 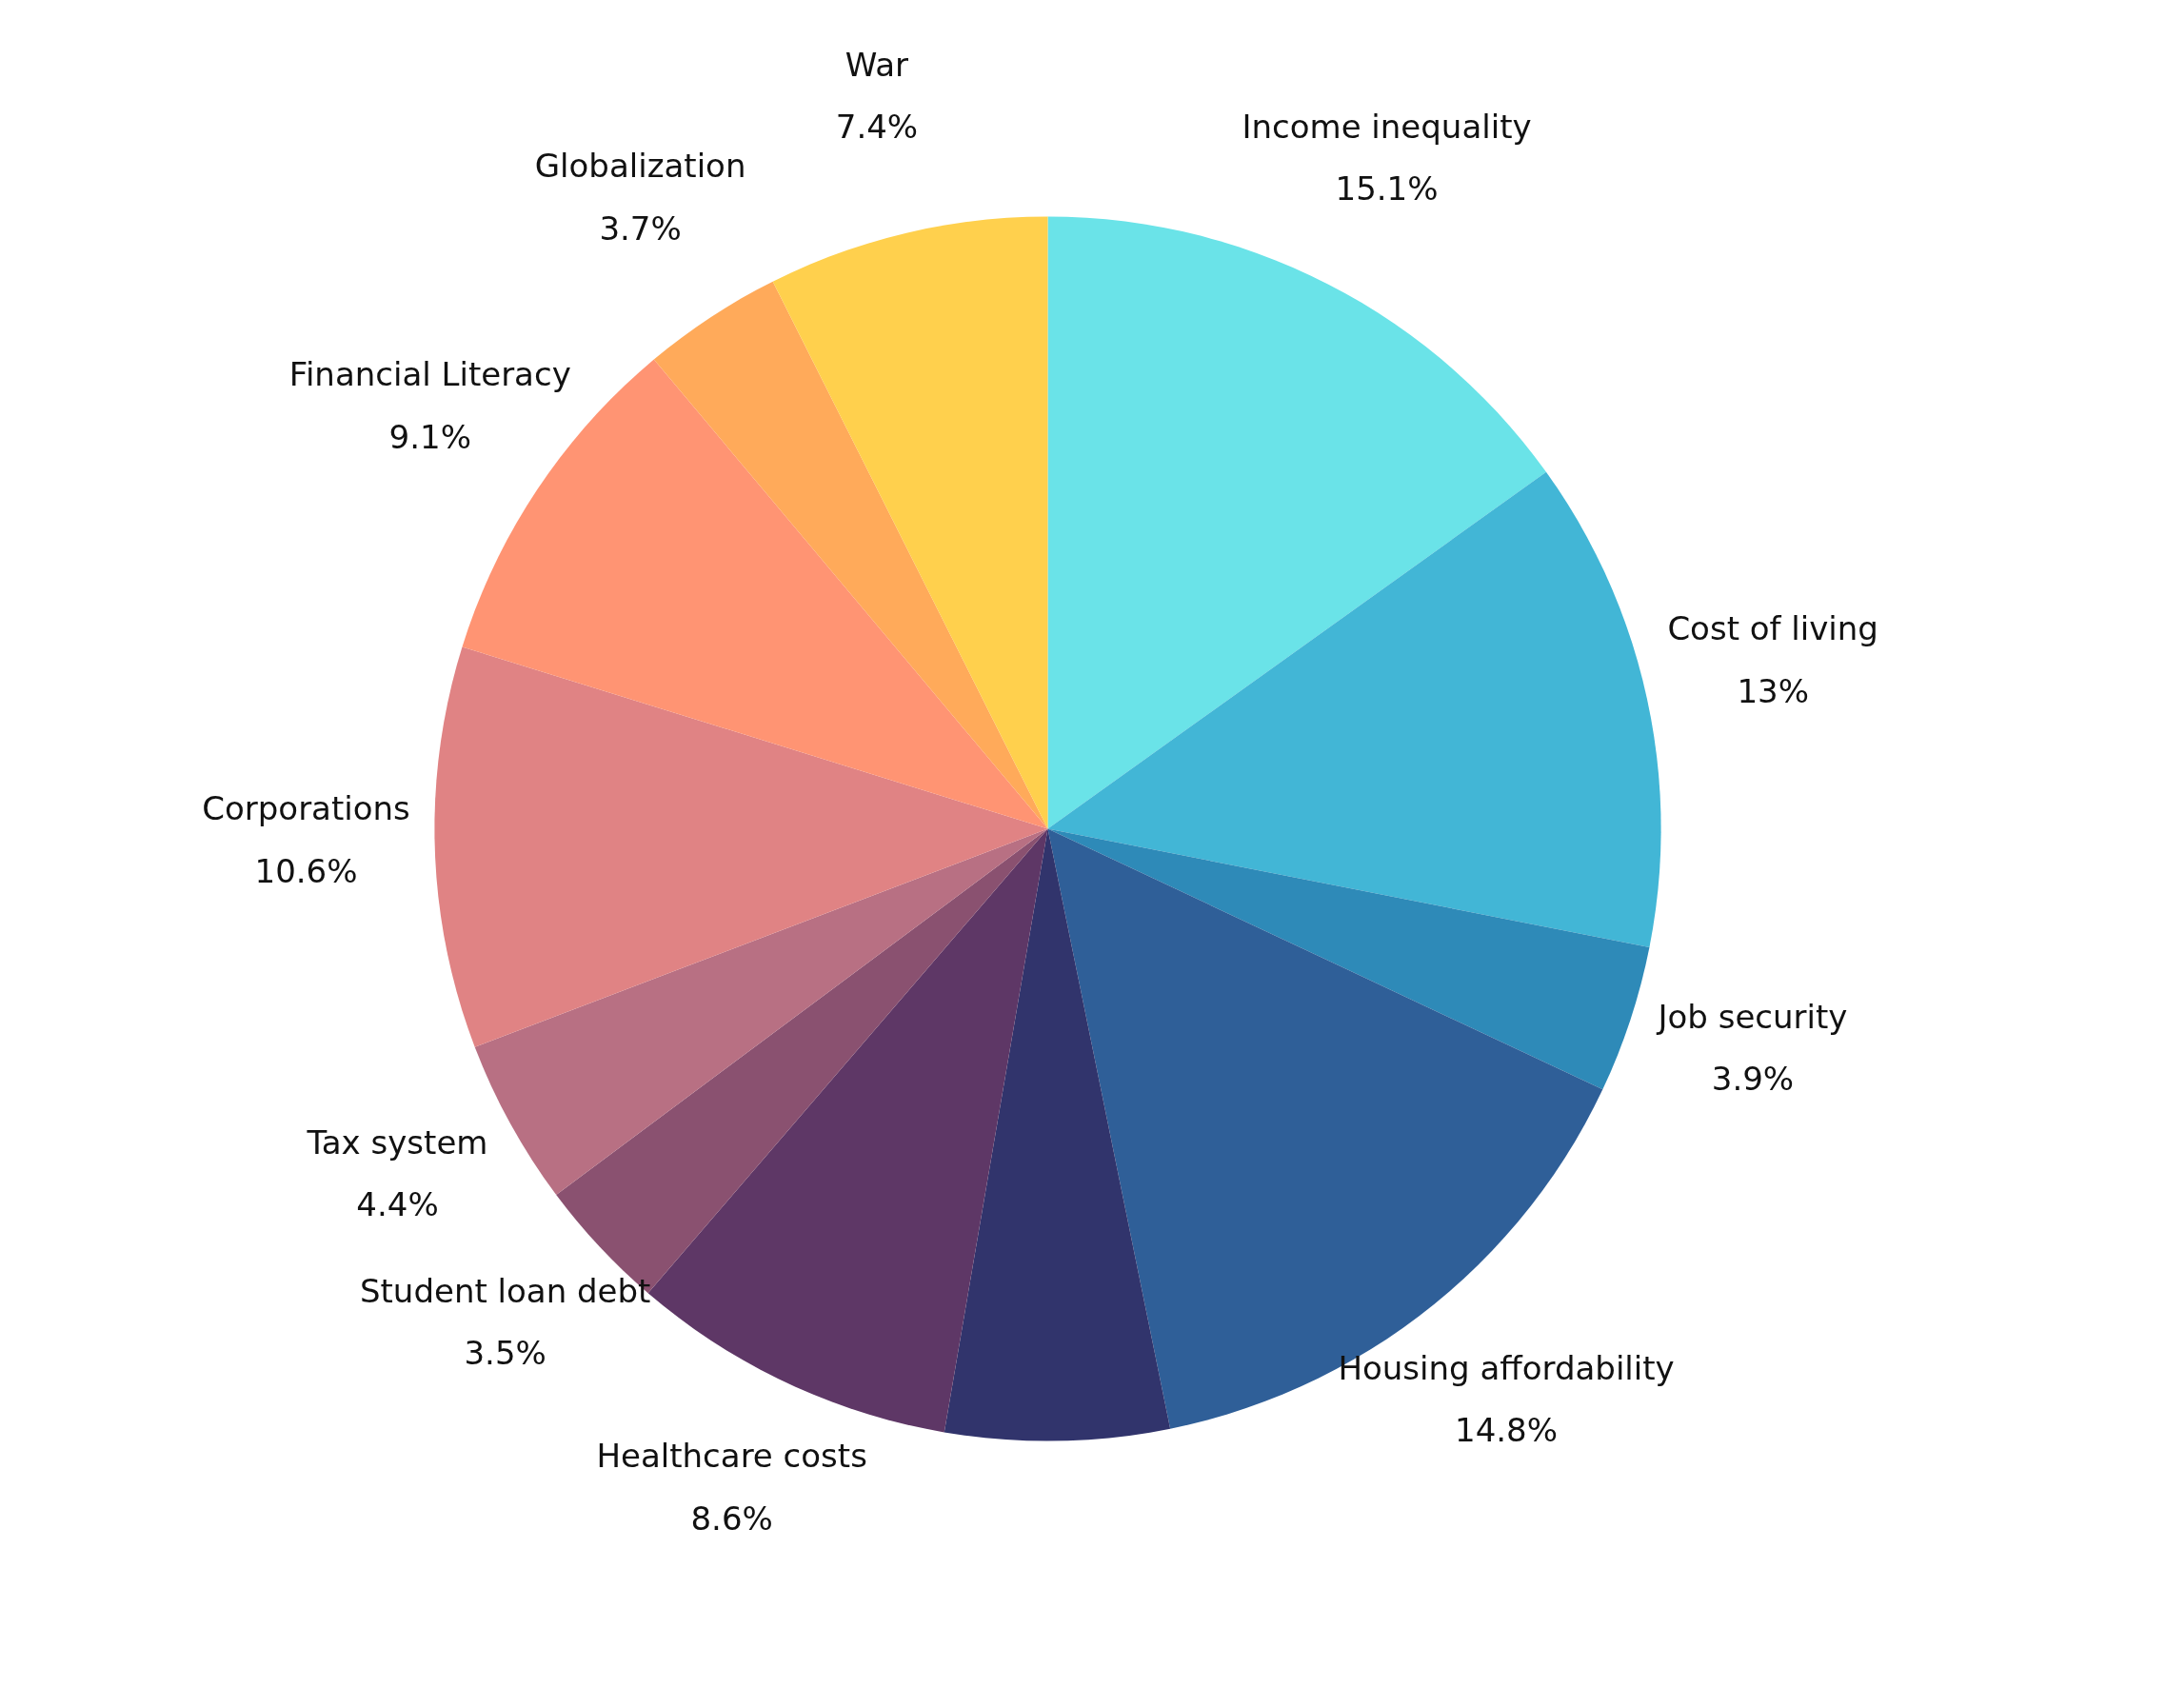 What do you see at coordinates (1507, 1430) in the screenshot?
I see `data-label: 14.8%` at bounding box center [1507, 1430].